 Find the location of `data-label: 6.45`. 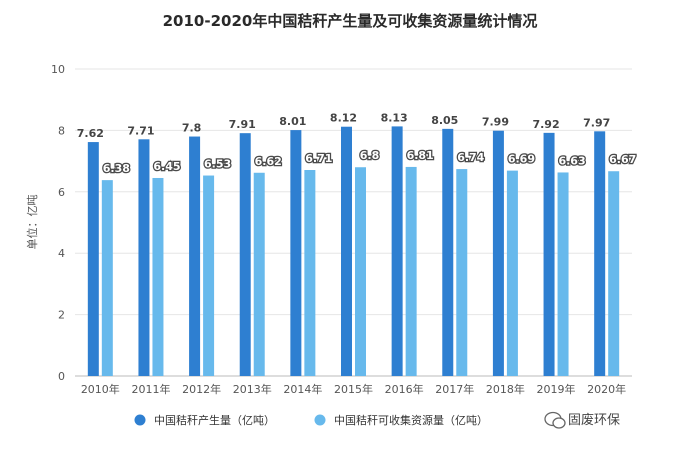

data-label: 6.45 is located at coordinates (166, 166).